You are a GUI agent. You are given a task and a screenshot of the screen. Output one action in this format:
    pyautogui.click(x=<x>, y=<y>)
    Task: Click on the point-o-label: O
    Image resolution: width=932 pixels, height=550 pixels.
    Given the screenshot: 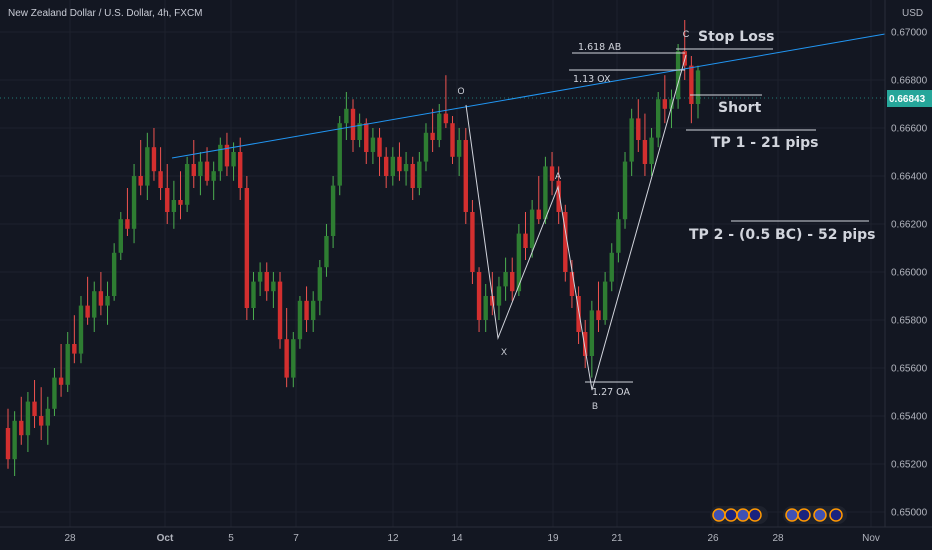 What is the action you would take?
    pyautogui.click(x=460, y=91)
    